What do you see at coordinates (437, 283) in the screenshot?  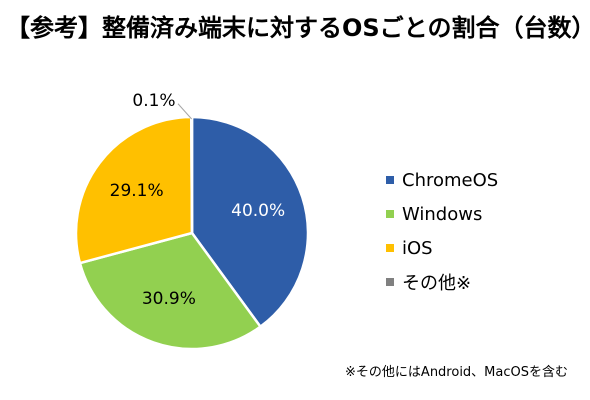 I see `legend-label: その他※` at bounding box center [437, 283].